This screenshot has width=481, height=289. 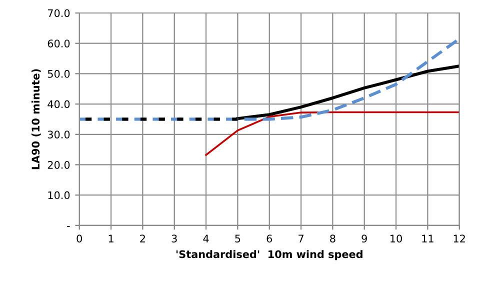 What do you see at coordinates (36, 119) in the screenshot?
I see `y-axis-title: LA90 (10 minute)` at bounding box center [36, 119].